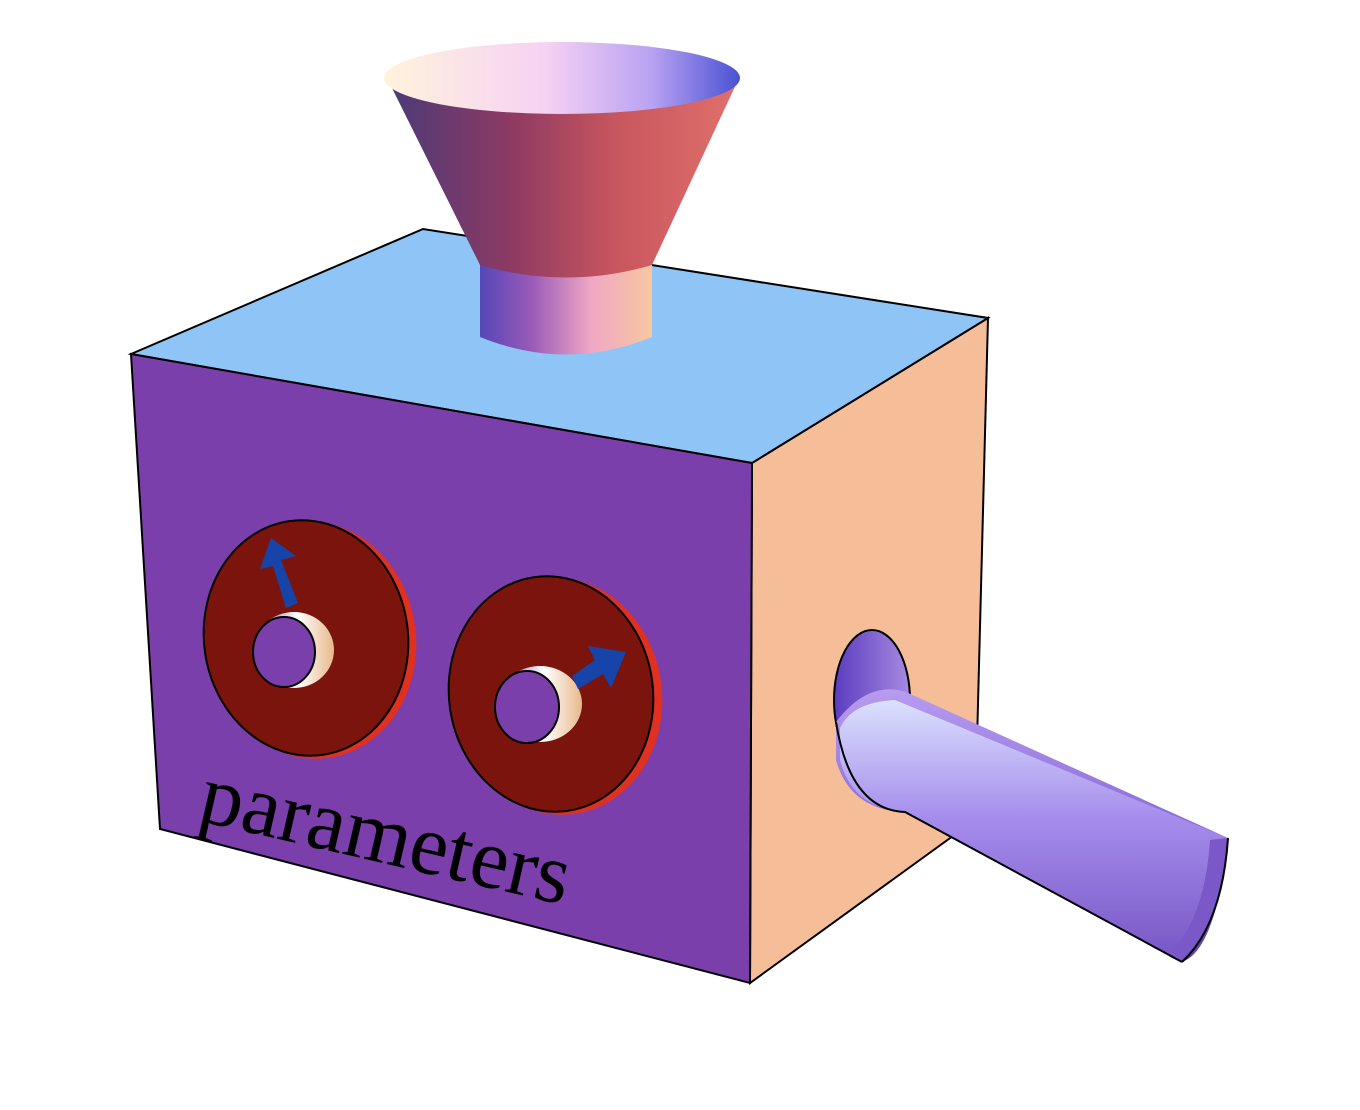  Describe the element at coordinates (562, 198) in the screenshot. I see `funnel-hopper` at that location.